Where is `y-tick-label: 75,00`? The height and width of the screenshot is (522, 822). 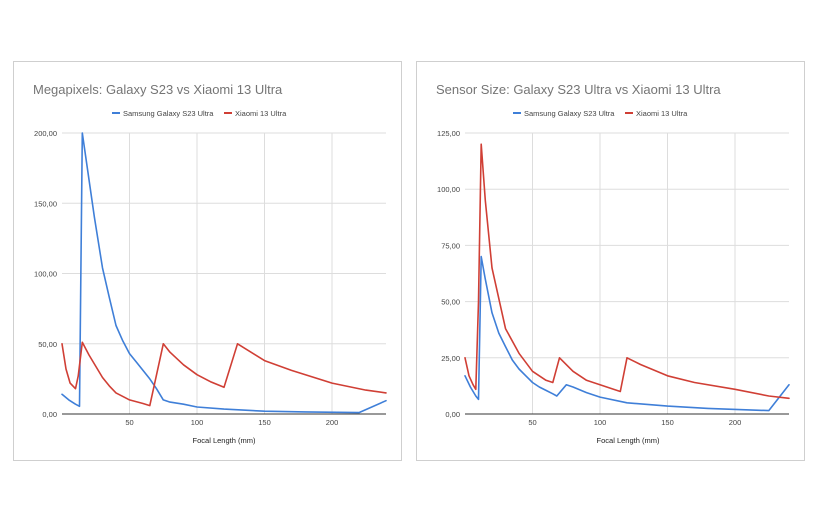
y-tick-label: 75,00 is located at coordinates (450, 245).